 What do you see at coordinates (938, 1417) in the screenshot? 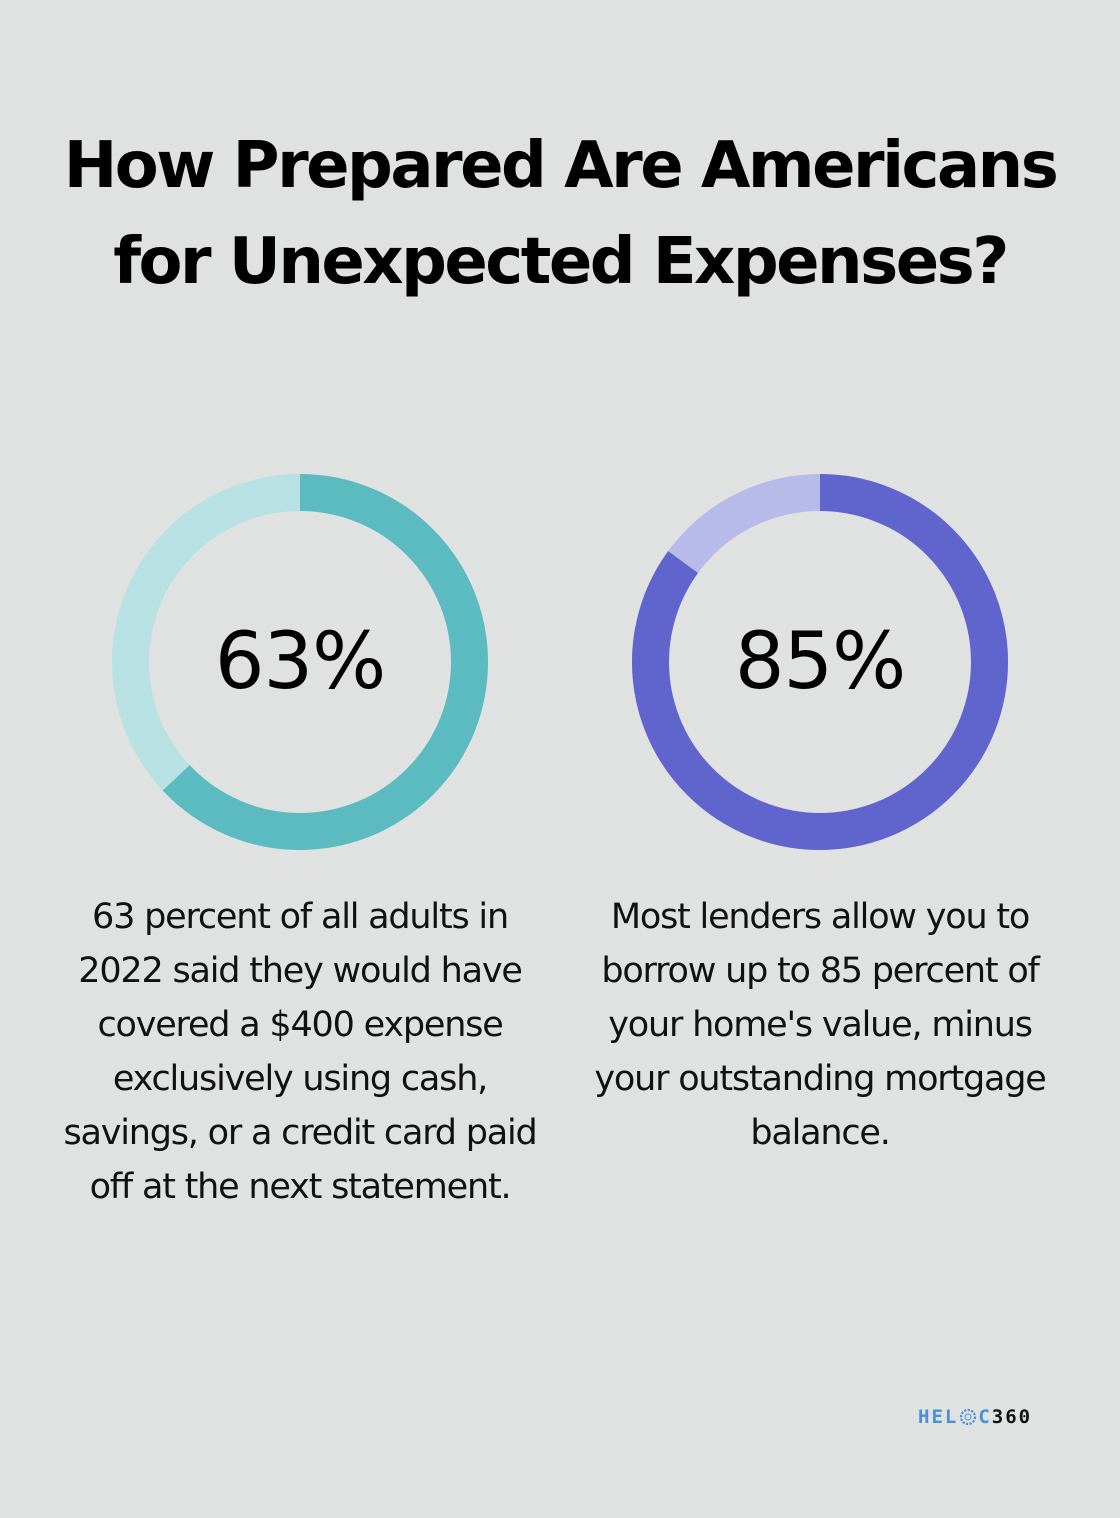
I see `logo-text-hel: HEL` at bounding box center [938, 1417].